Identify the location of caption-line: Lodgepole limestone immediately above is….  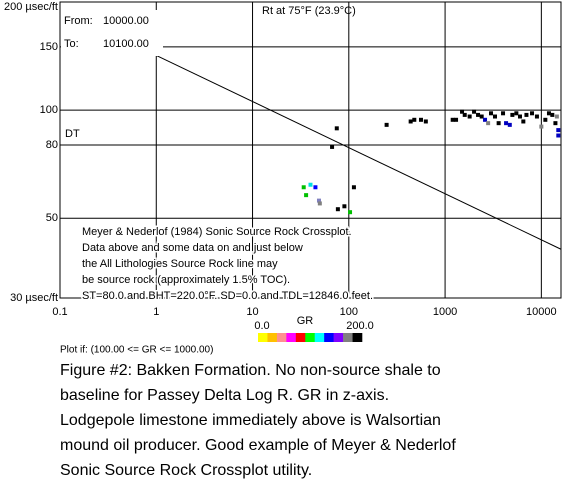
(250, 420).